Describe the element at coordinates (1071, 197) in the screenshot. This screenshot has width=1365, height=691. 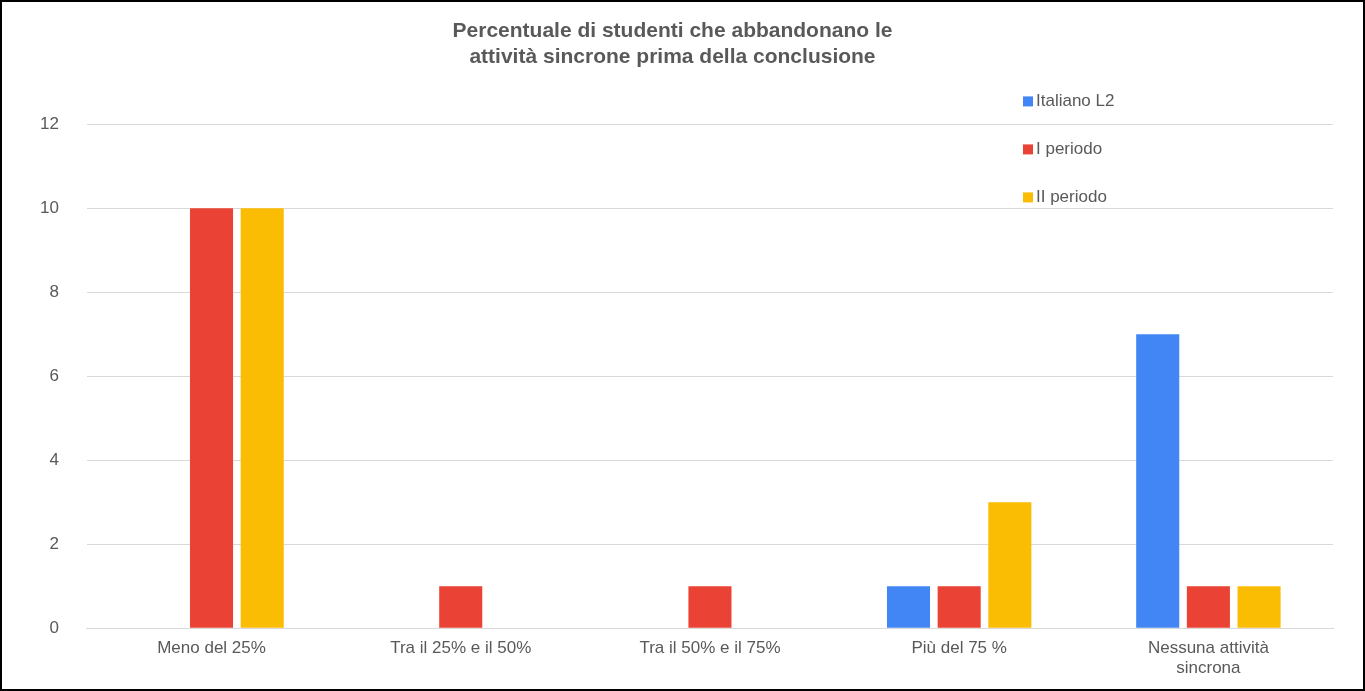
I see `legend-label: II periodo` at that location.